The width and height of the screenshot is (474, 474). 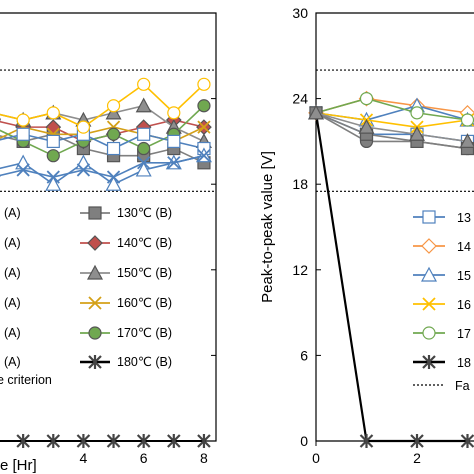 I want to click on right-y-tick-label: 18, so click(x=300, y=184).